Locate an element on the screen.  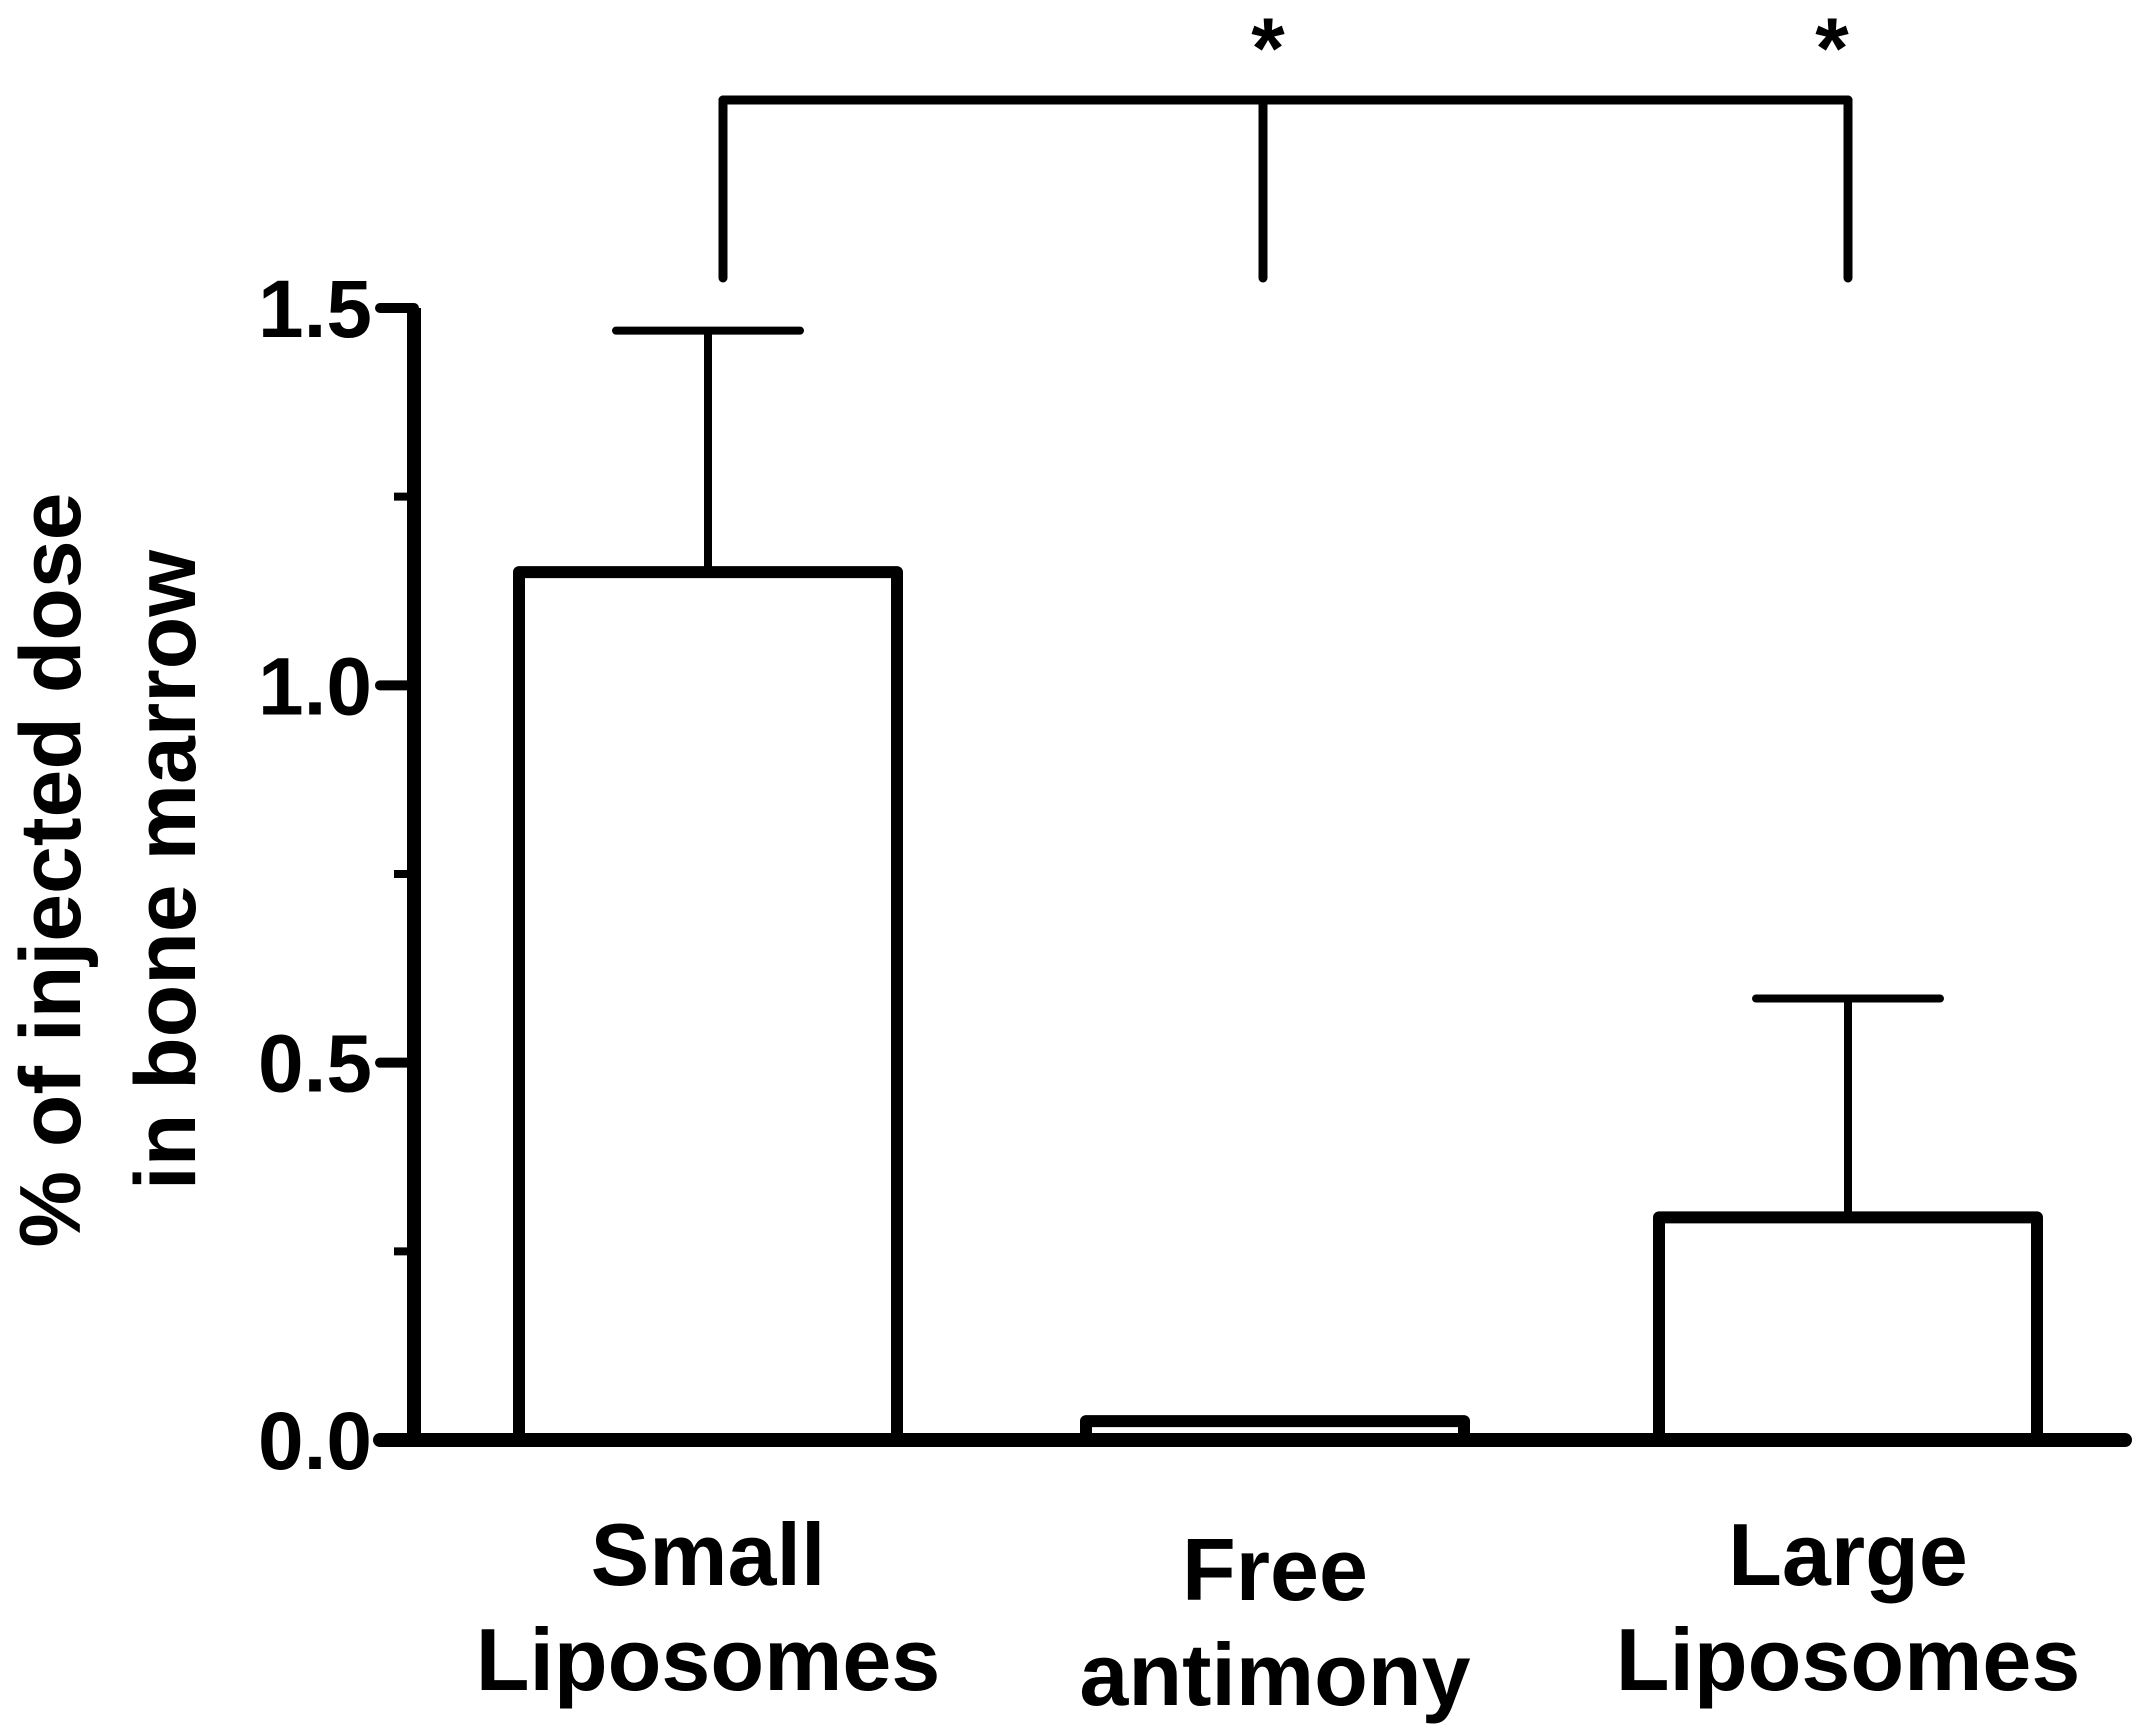
y-tick-label: 0.5 is located at coordinates (315, 1064).